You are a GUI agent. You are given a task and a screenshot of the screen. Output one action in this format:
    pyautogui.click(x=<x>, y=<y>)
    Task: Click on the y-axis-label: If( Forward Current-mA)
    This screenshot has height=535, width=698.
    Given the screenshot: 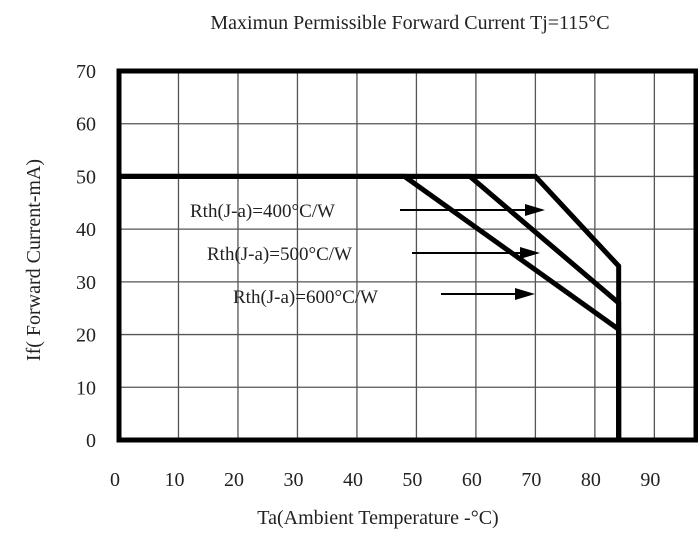 What is the action you would take?
    pyautogui.click(x=34, y=260)
    